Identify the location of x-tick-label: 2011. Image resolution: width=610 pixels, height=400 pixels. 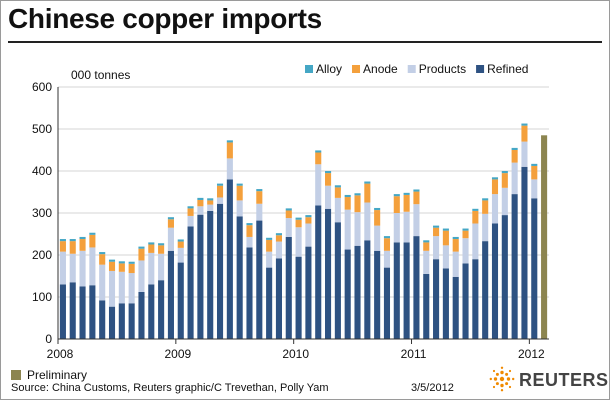
(414, 354).